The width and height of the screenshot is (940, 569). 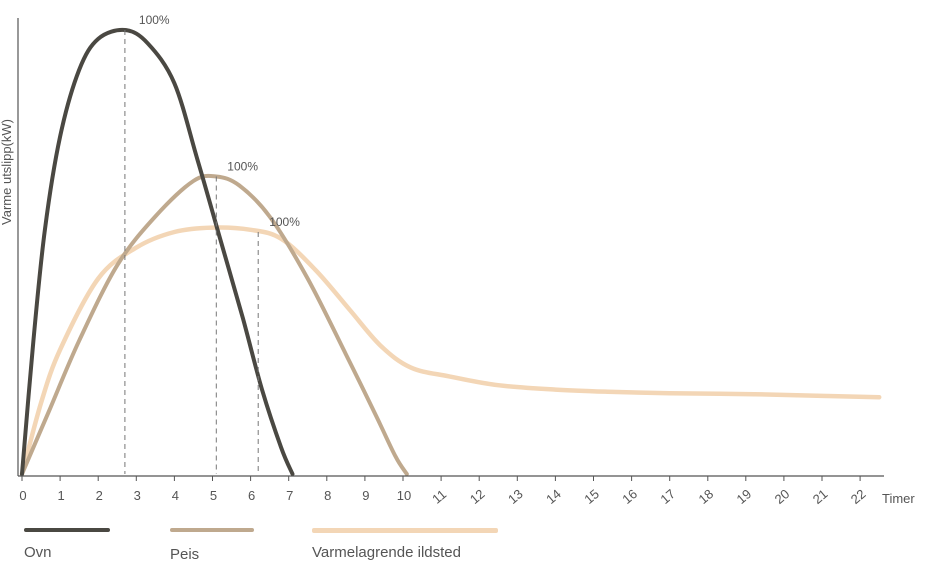 What do you see at coordinates (22, 495) in the screenshot?
I see `x-tick-label-0: 0` at bounding box center [22, 495].